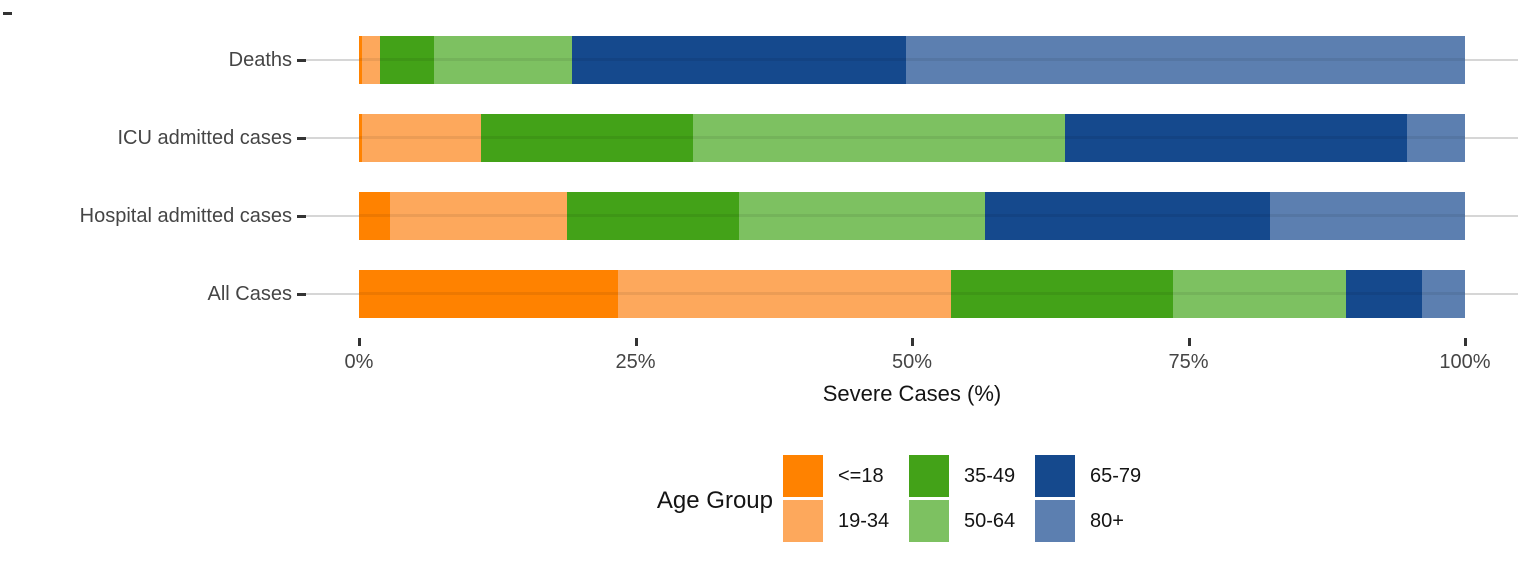  What do you see at coordinates (912, 393) in the screenshot?
I see `x-axis-title: Severe Cases (%)` at bounding box center [912, 393].